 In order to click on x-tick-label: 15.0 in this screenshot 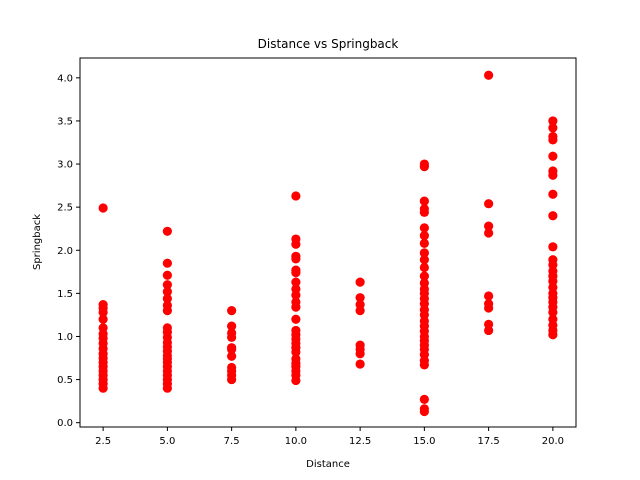, I will do `click(424, 441)`.